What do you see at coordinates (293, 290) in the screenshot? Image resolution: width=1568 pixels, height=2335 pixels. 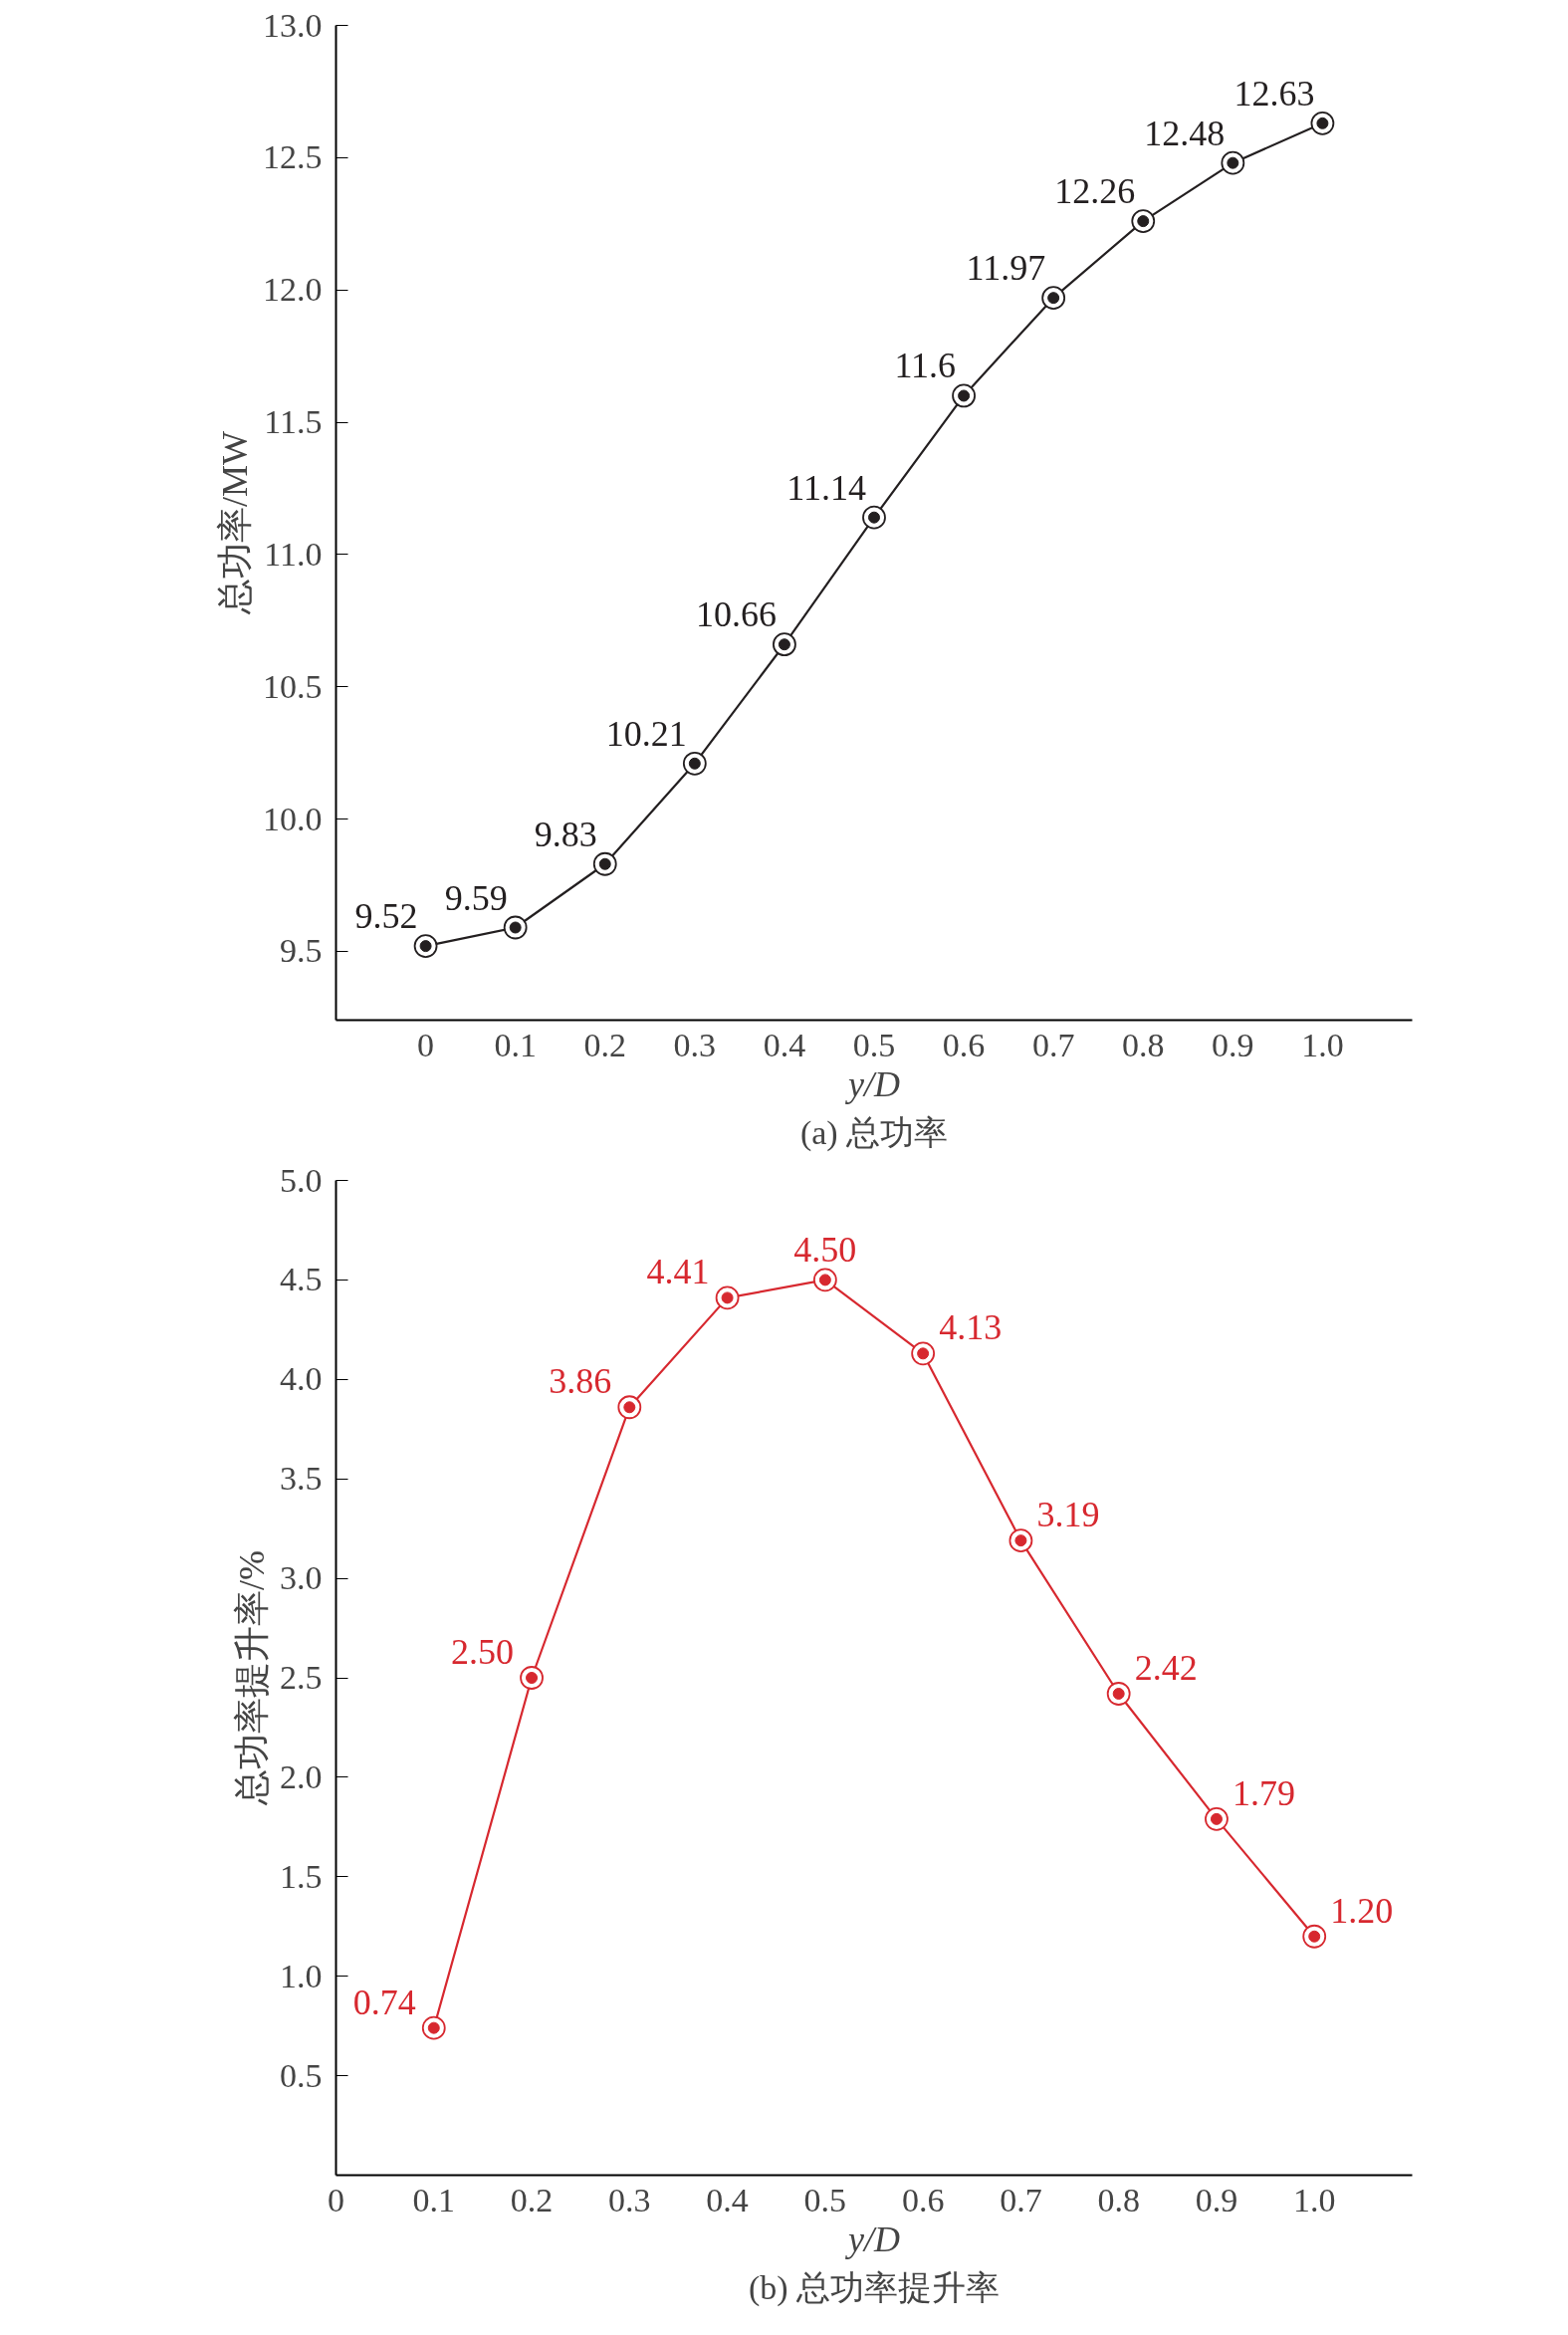 I see `y-tick-label: 12.0` at bounding box center [293, 290].